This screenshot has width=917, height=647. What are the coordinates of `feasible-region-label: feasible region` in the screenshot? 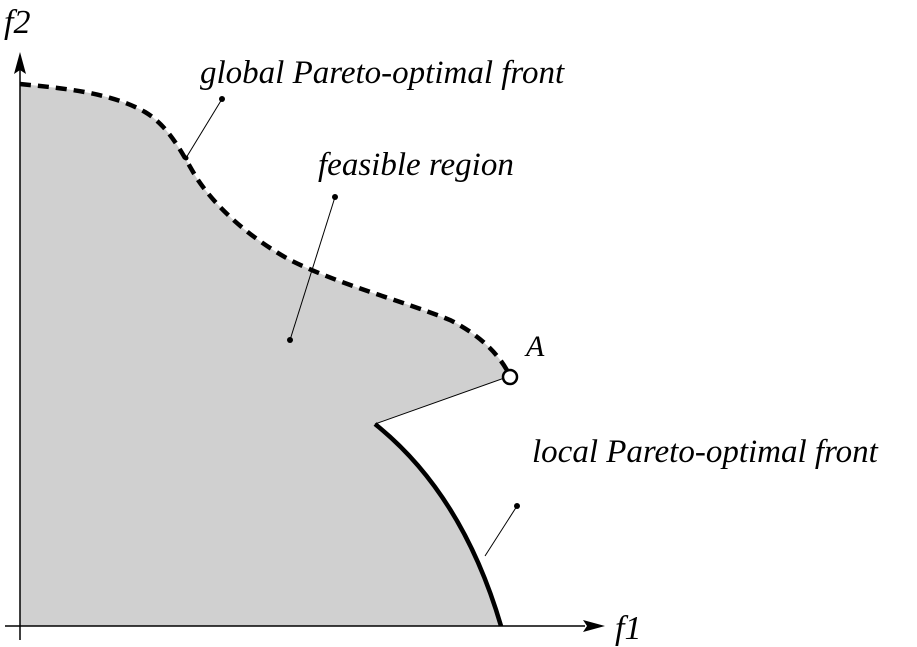 It's located at (416, 165).